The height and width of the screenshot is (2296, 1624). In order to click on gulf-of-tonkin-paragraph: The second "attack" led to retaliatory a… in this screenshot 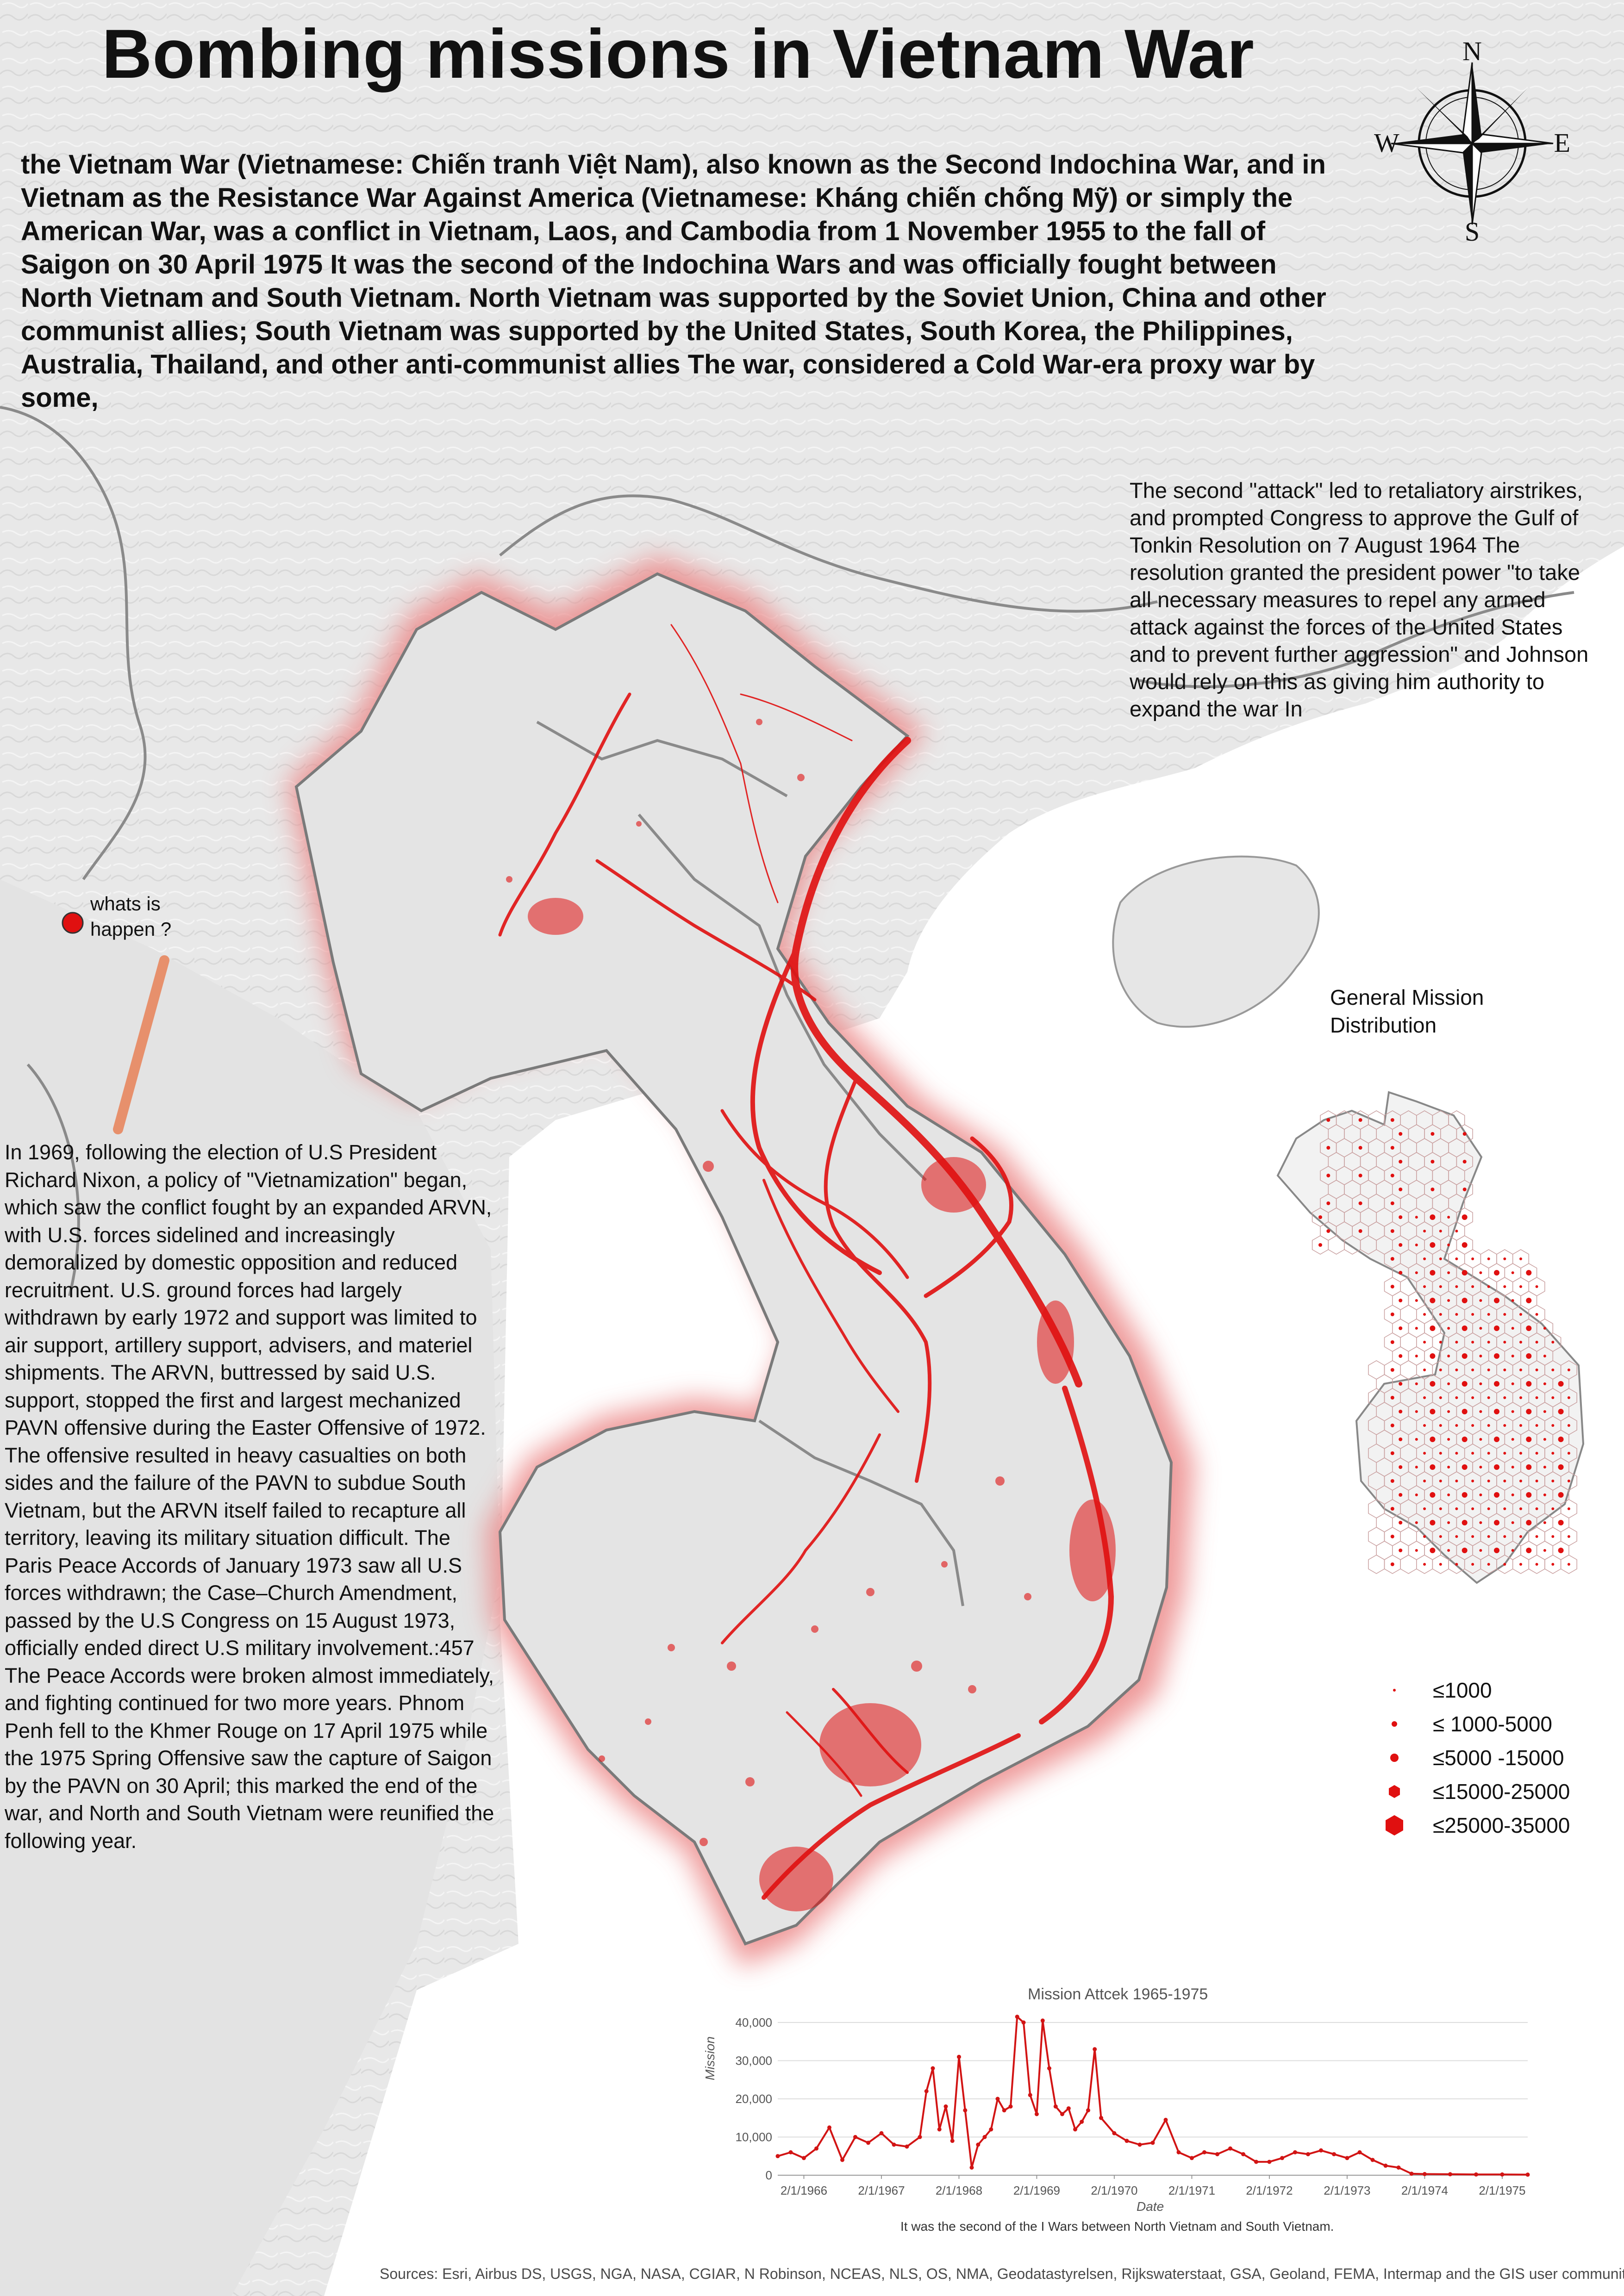, I will do `click(1359, 599)`.